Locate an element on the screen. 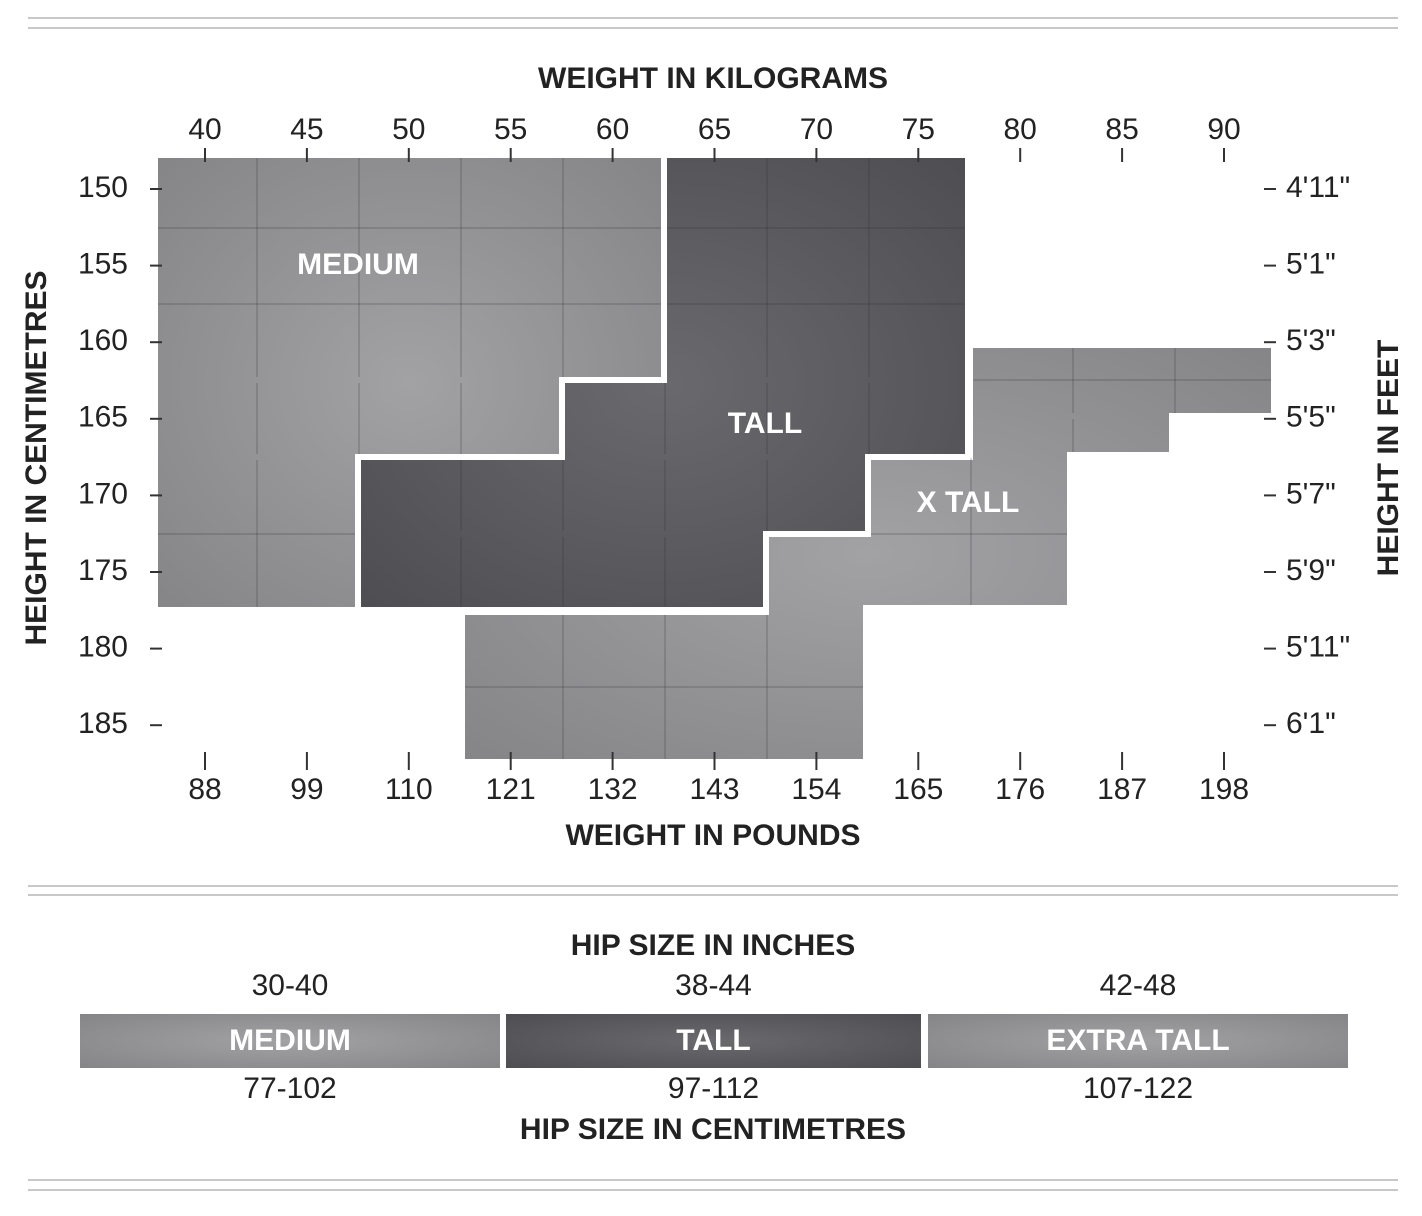 The height and width of the screenshot is (1216, 1422). hip-name: MEDIUM is located at coordinates (290, 1040).